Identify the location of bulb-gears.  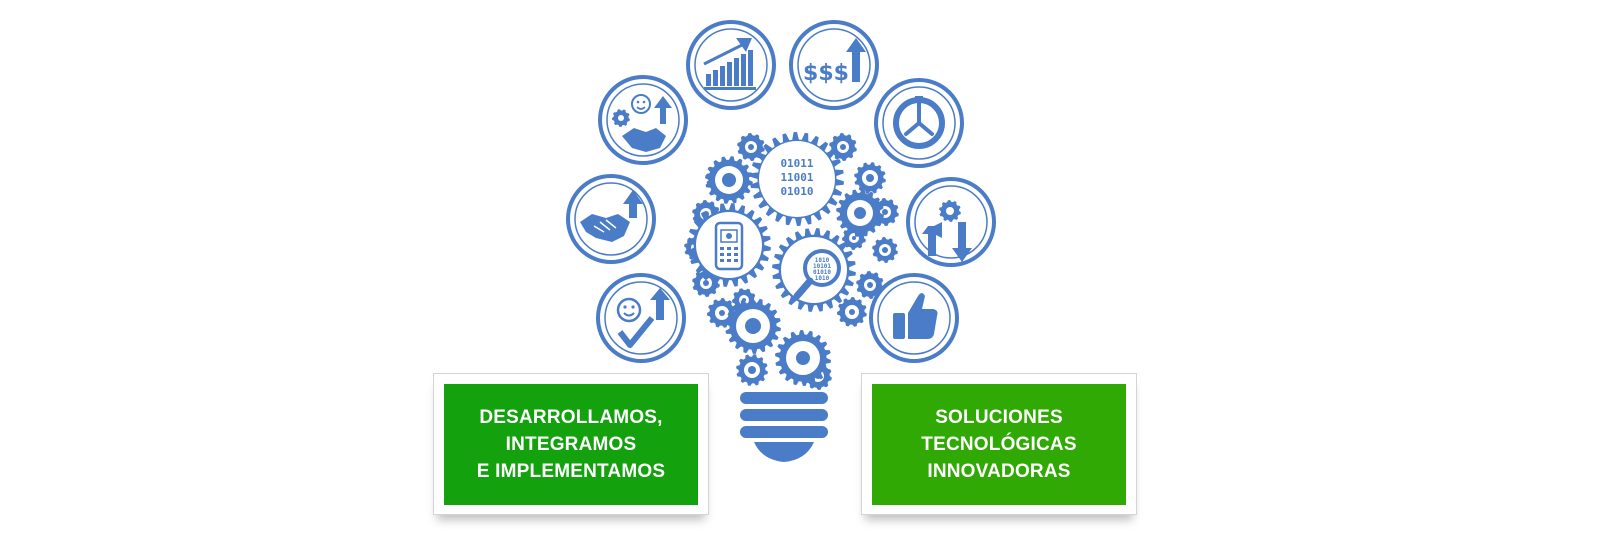
(791, 261).